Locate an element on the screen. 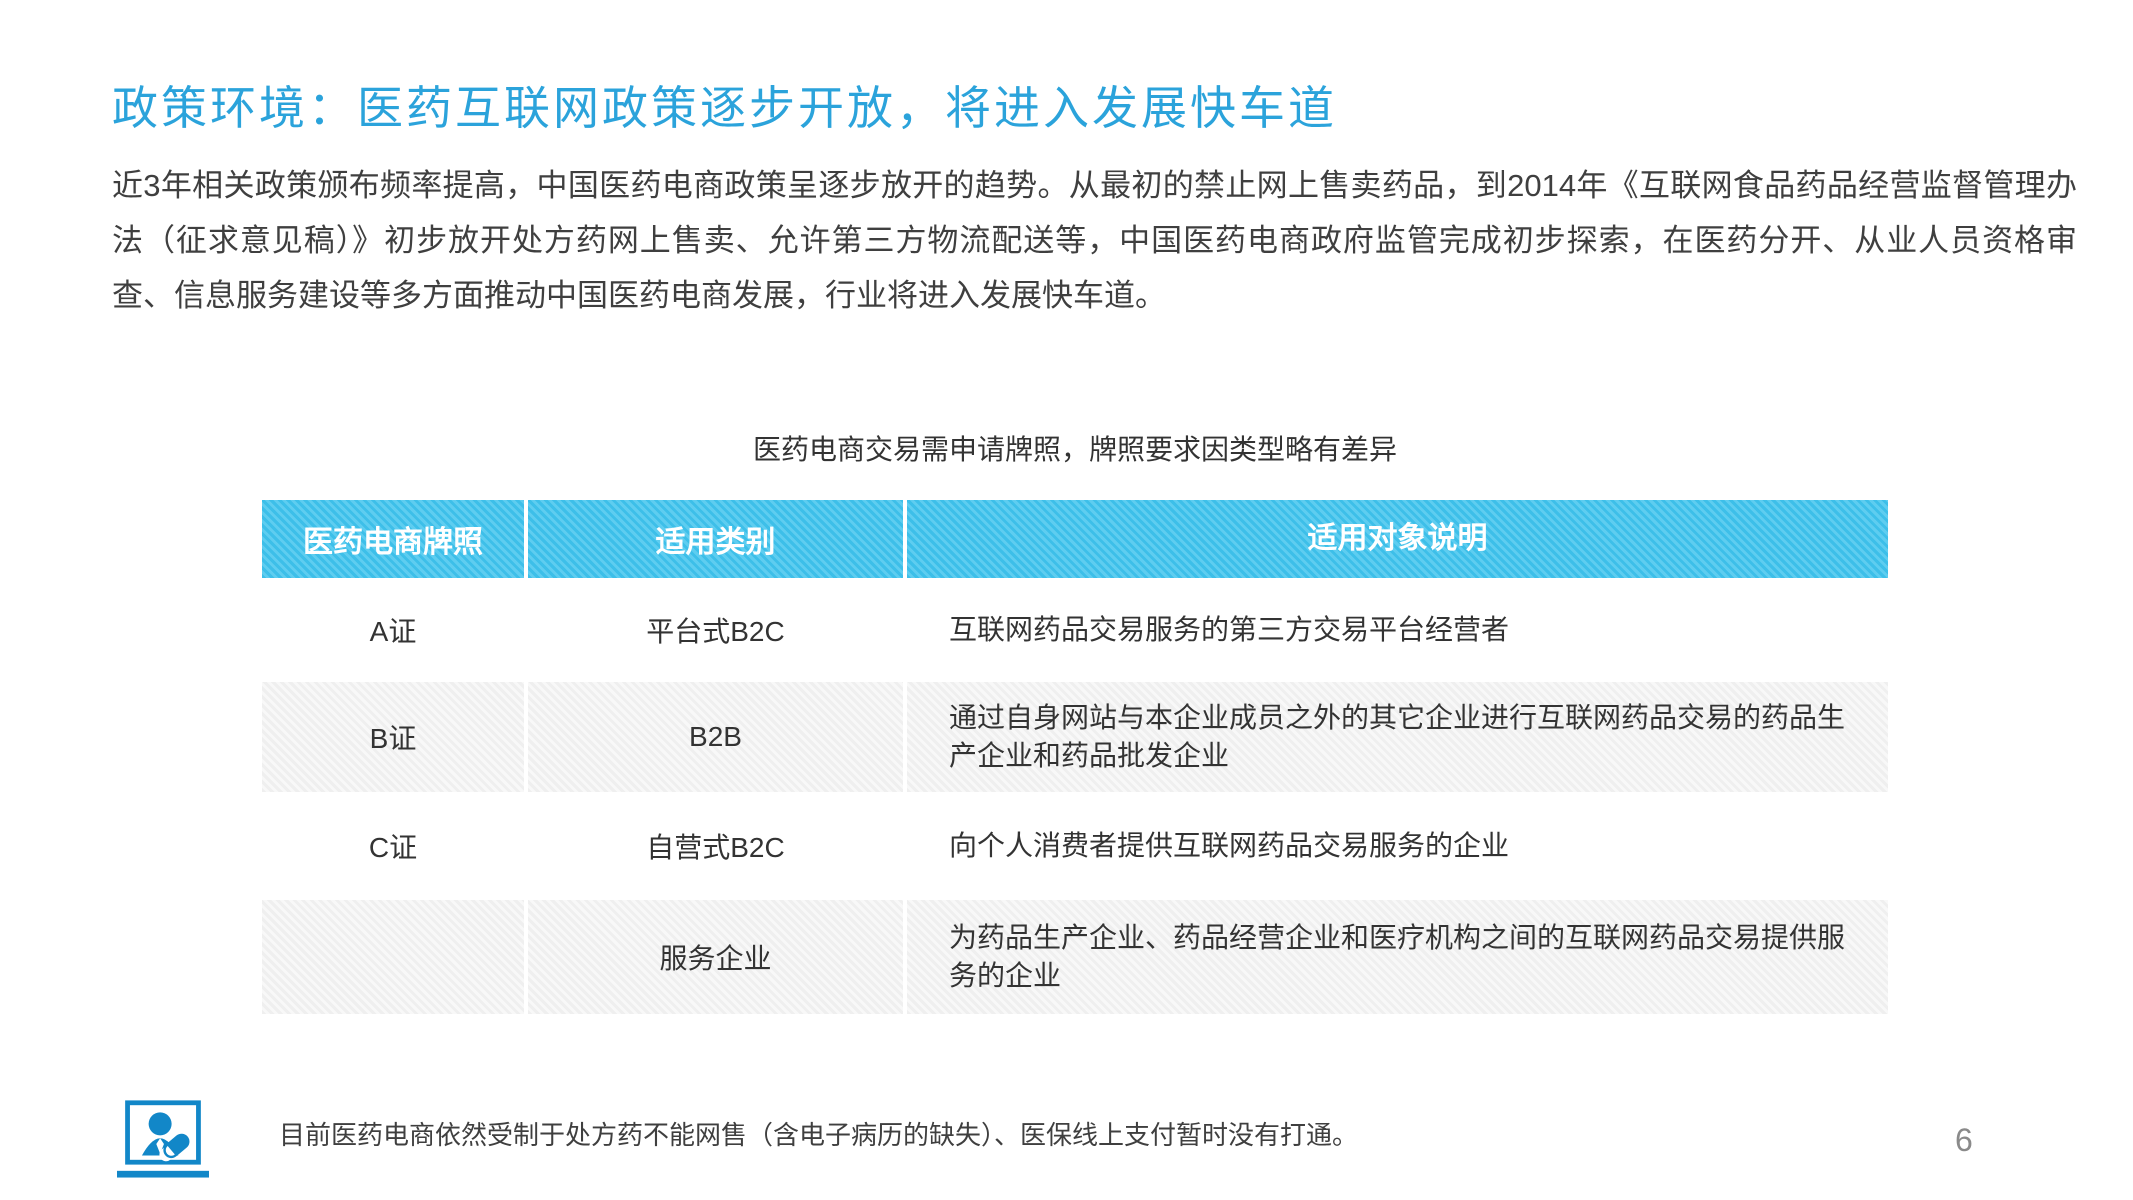 The width and height of the screenshot is (2133, 1200). cell-license is located at coordinates (393, 957).